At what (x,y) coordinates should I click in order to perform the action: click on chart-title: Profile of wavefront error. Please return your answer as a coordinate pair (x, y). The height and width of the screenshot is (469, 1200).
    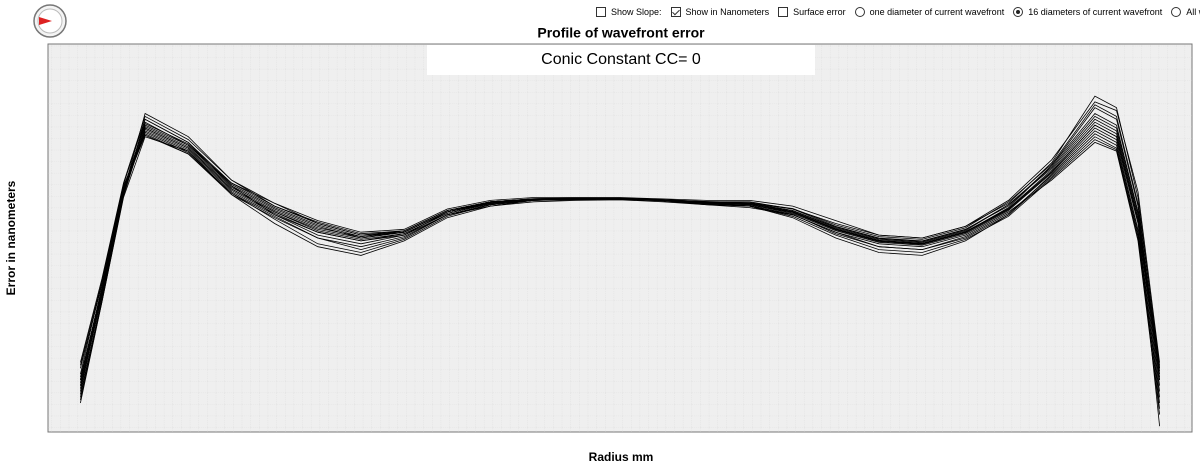
    Looking at the image, I should click on (621, 33).